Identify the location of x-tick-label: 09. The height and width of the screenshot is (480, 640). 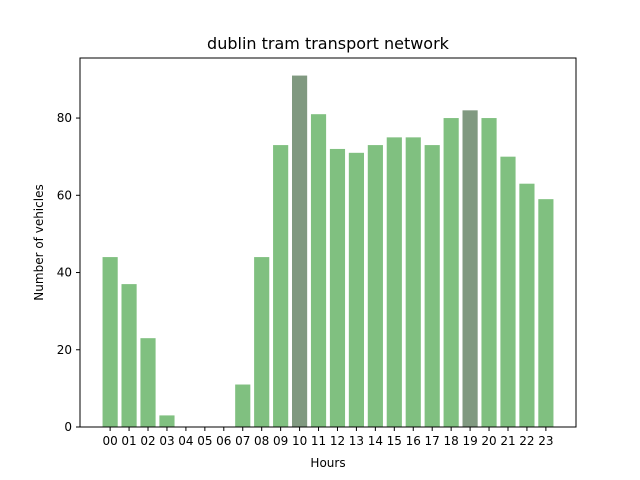
(280, 441).